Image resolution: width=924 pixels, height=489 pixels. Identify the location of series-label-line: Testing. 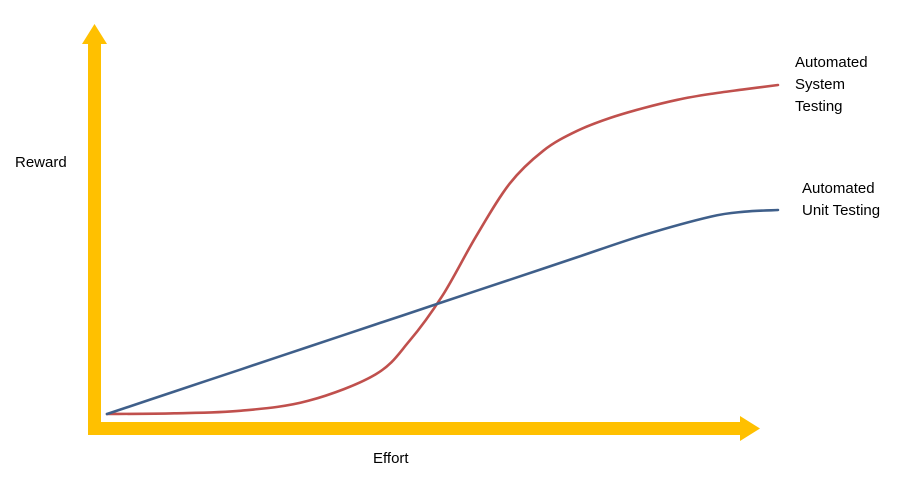
(819, 106).